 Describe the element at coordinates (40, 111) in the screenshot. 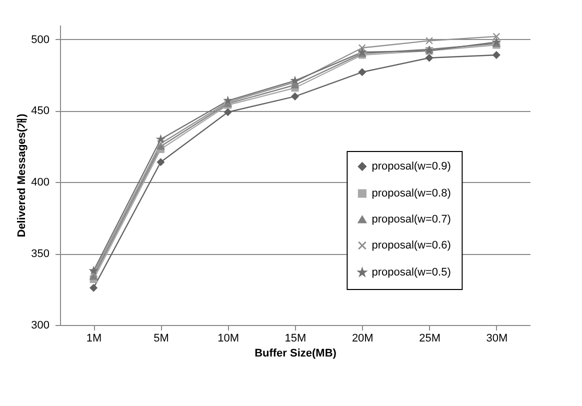

I see `y-tick-label: 450` at that location.